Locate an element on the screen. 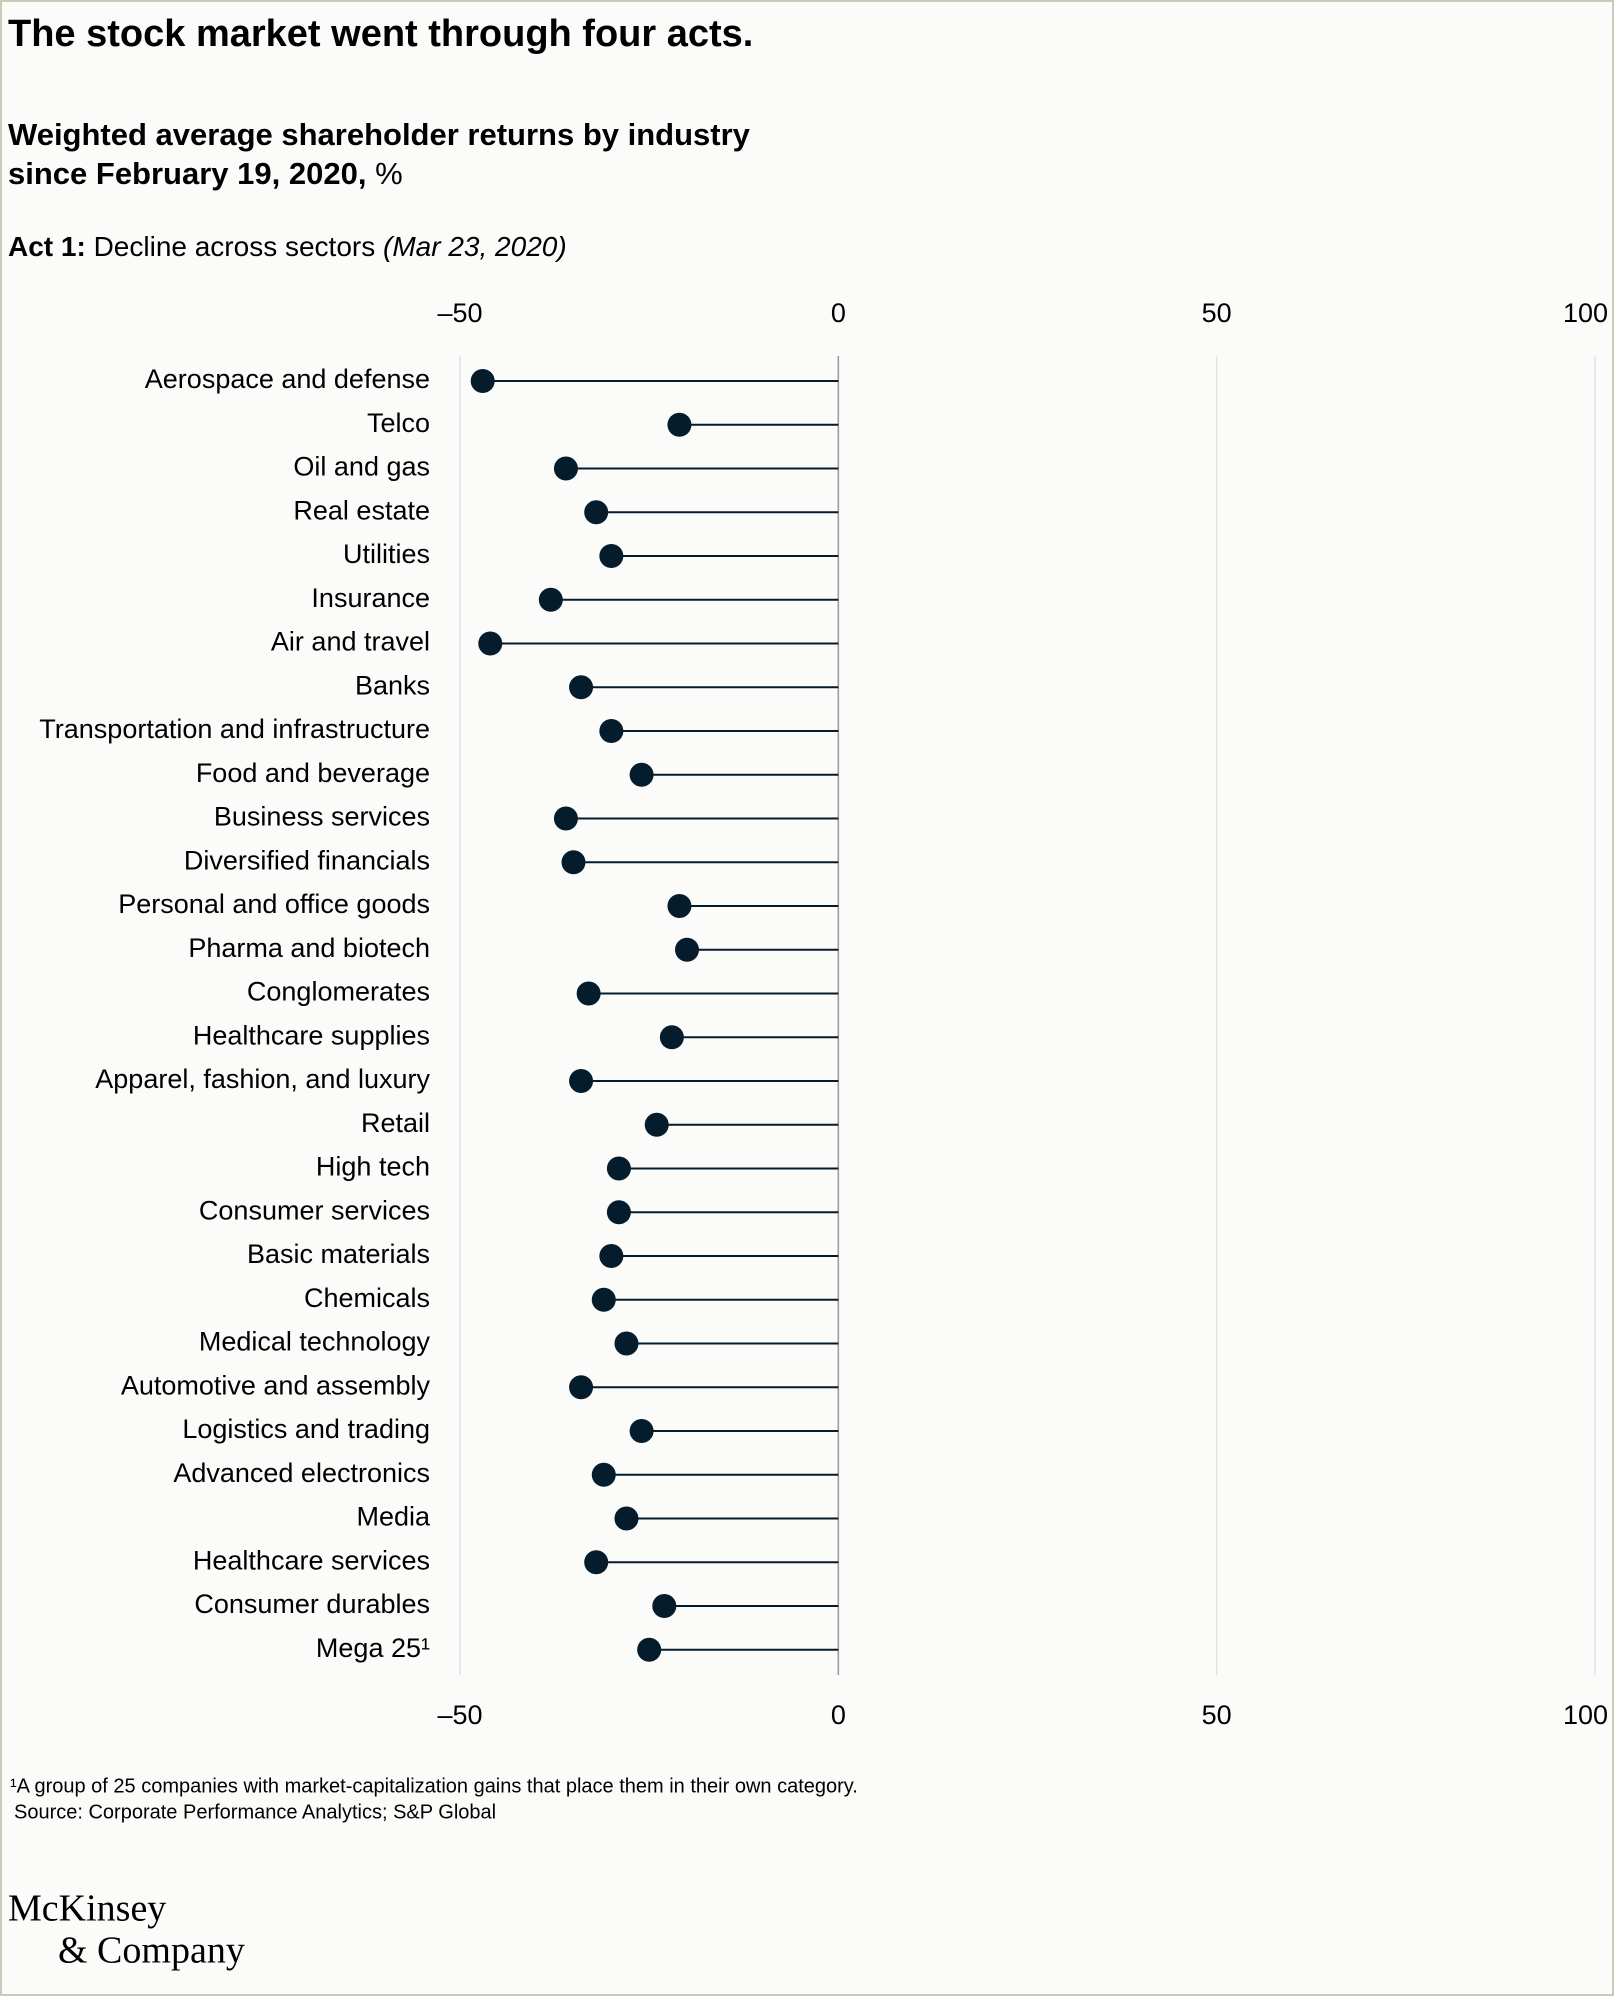  y-tick-label: Business services is located at coordinates (322, 817).